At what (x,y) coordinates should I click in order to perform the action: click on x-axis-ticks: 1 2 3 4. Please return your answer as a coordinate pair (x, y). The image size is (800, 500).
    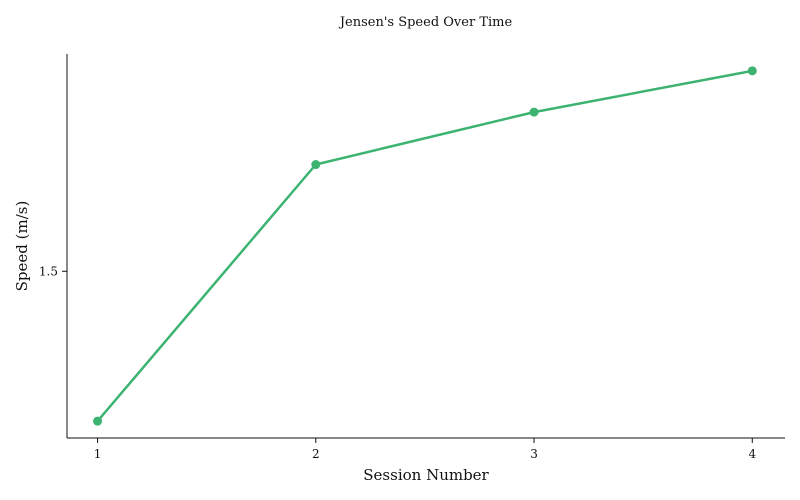
    Looking at the image, I should click on (425, 449).